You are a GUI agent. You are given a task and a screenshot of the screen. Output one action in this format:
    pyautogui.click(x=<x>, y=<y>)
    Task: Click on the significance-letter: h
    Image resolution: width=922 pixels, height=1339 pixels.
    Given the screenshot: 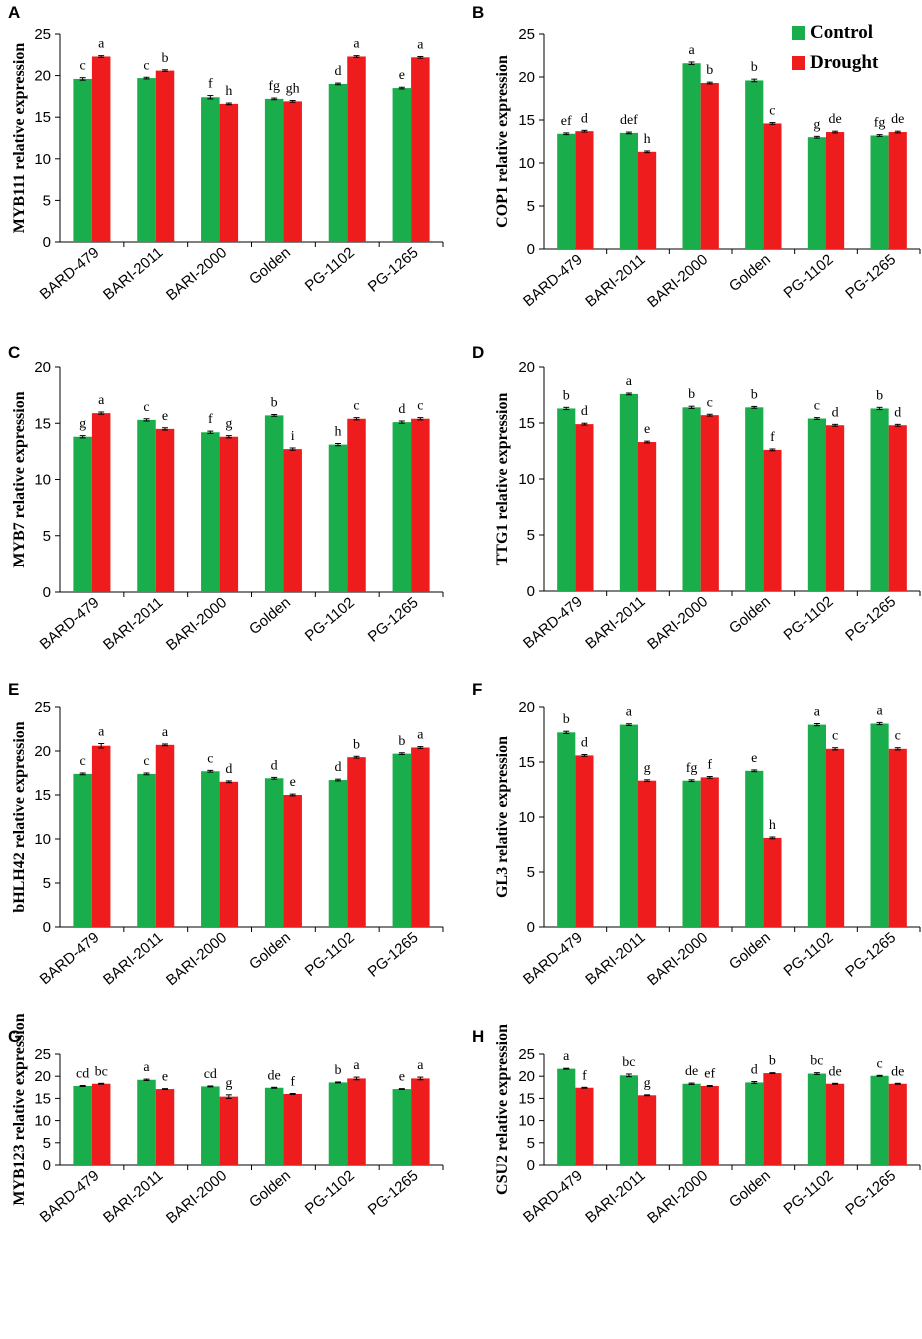 What is the action you would take?
    pyautogui.click(x=228, y=91)
    